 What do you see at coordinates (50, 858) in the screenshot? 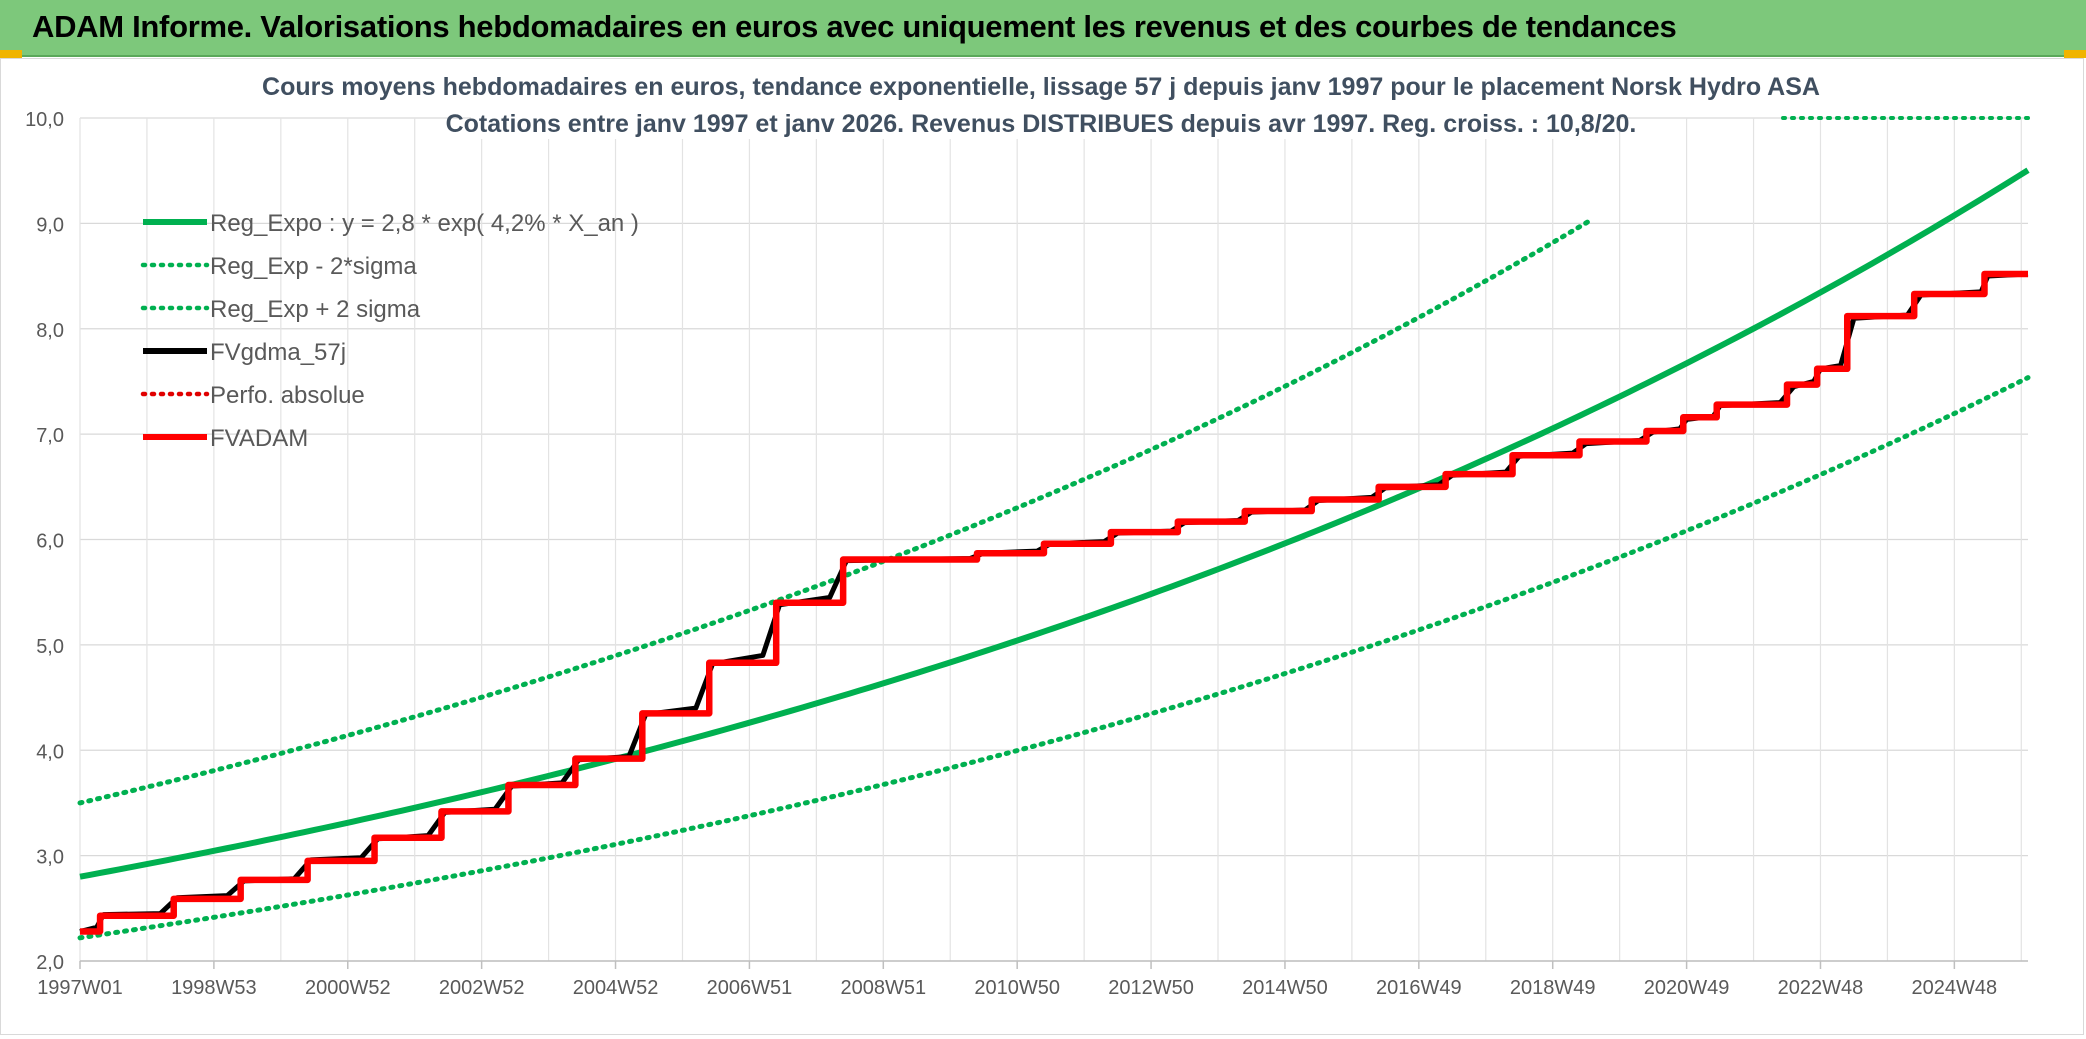
I see `y-tick-label: 3,0` at bounding box center [50, 858].